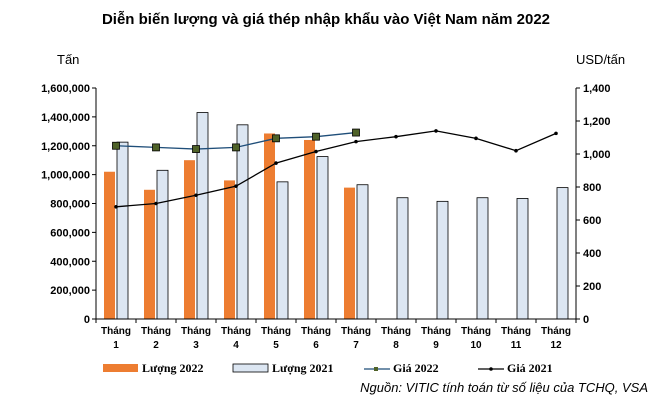 This screenshot has width=666, height=409. Describe the element at coordinates (316, 345) in the screenshot. I see `x-tick-label: 6` at that location.